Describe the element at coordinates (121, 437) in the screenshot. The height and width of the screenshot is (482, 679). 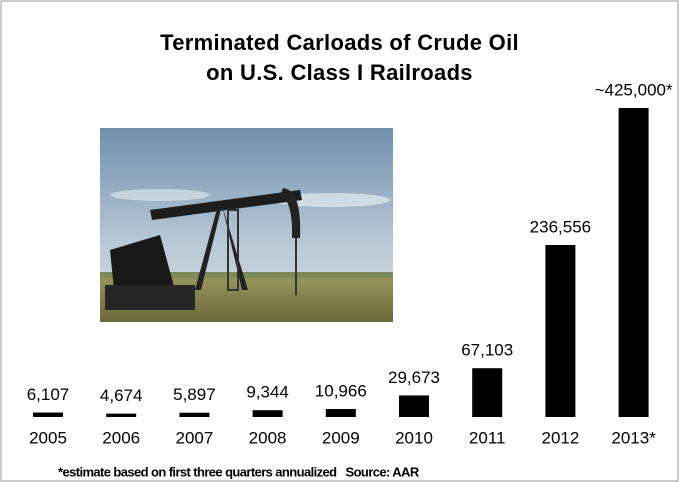
I see `x-tick-label: 2006` at that location.